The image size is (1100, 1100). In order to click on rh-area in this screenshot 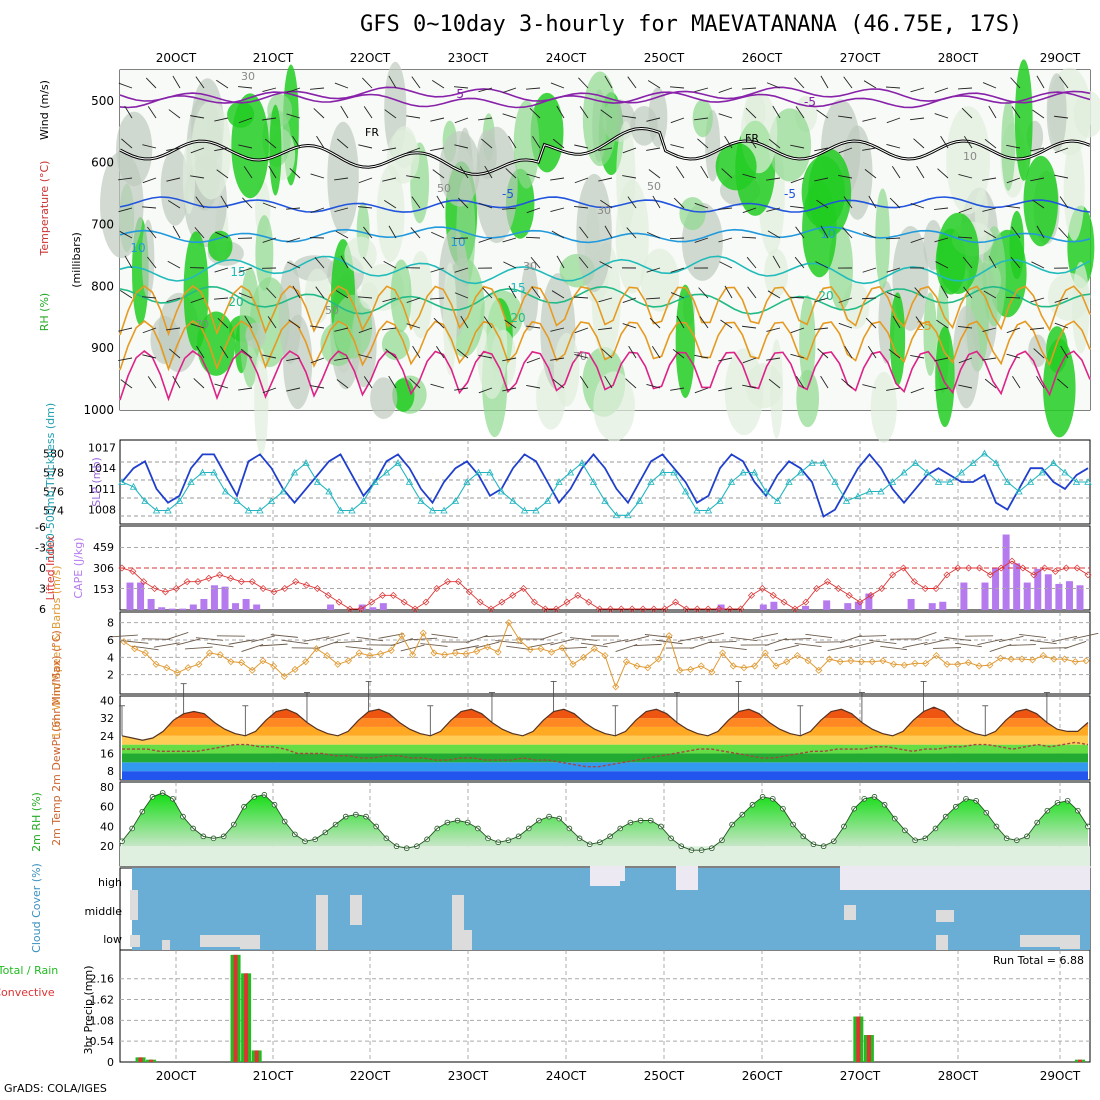, I will do `click(605, 819)`.